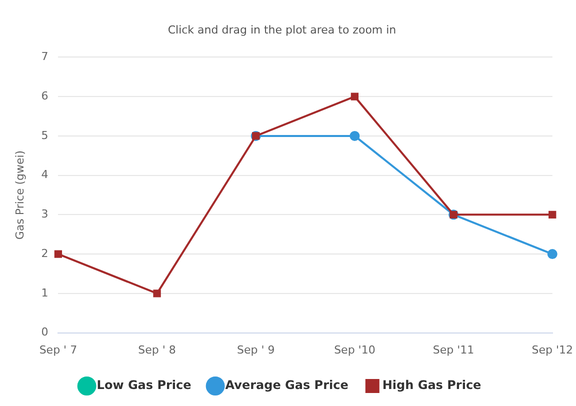  Describe the element at coordinates (44, 175) in the screenshot. I see `y-tick-label: 4` at that location.